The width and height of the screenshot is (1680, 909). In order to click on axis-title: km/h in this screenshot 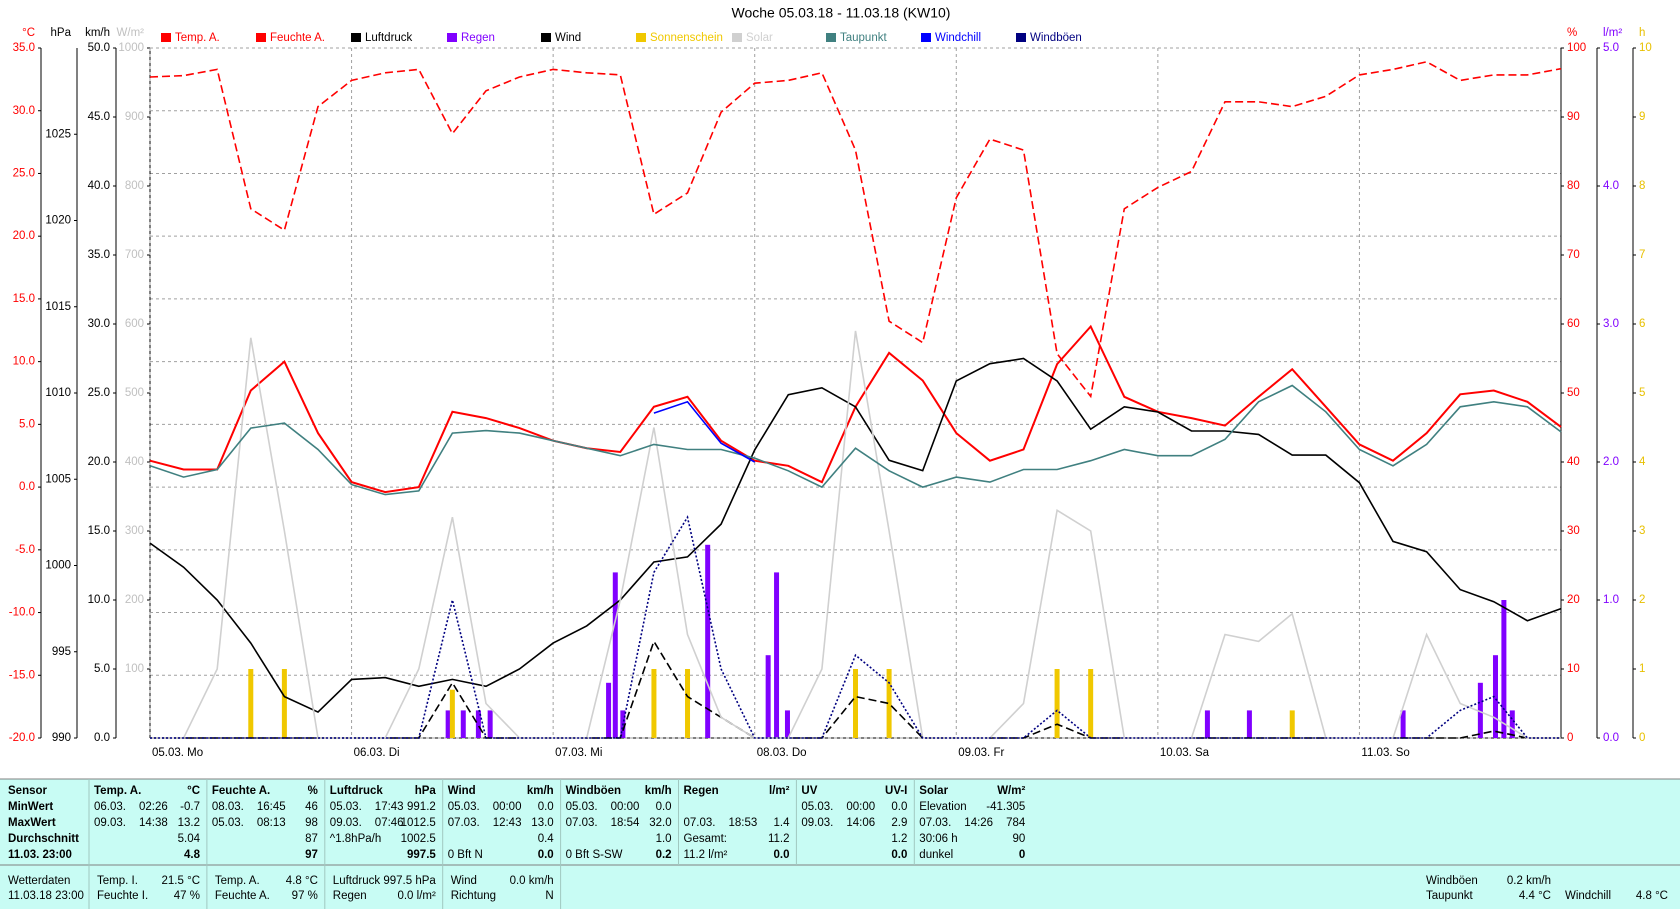, I will do `click(97, 33)`.